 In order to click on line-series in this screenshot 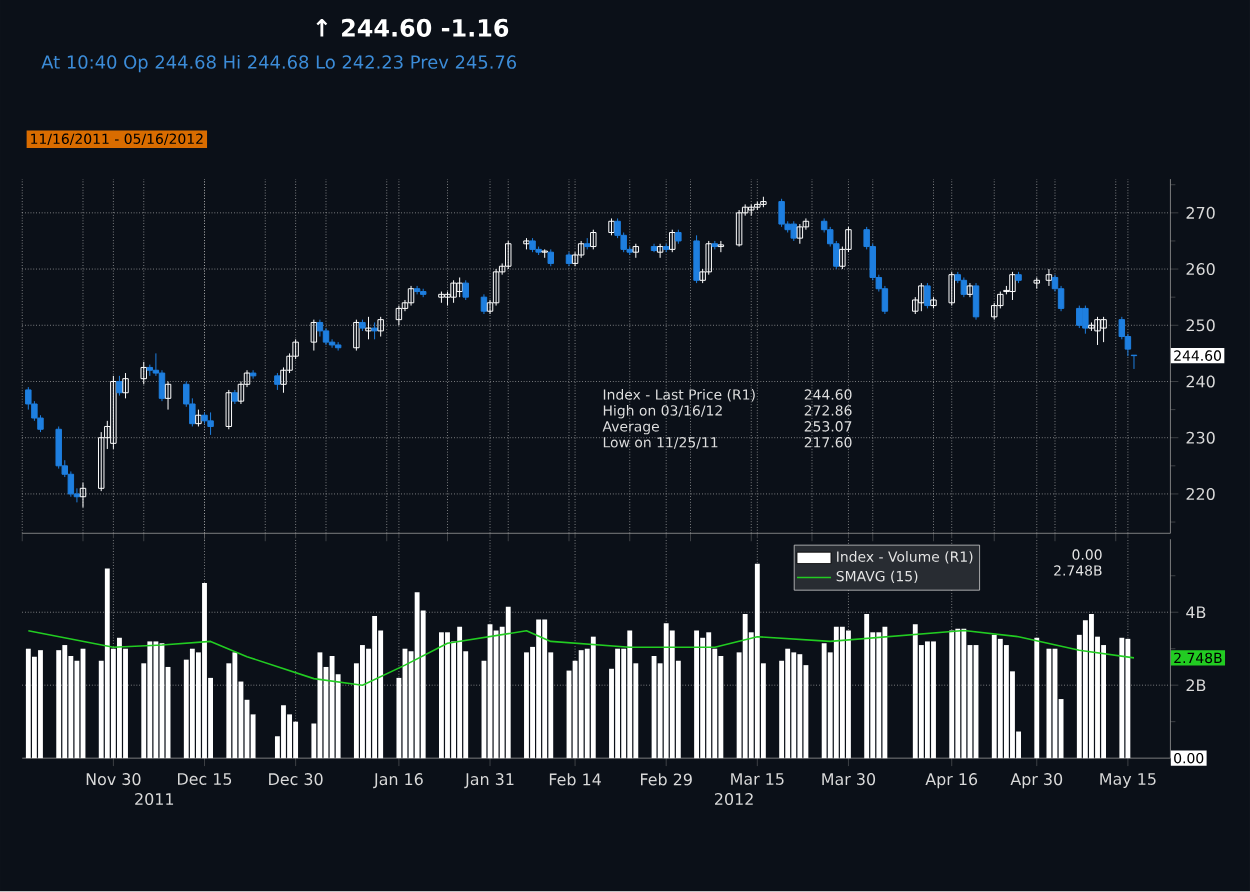, I will do `click(581, 658)`.